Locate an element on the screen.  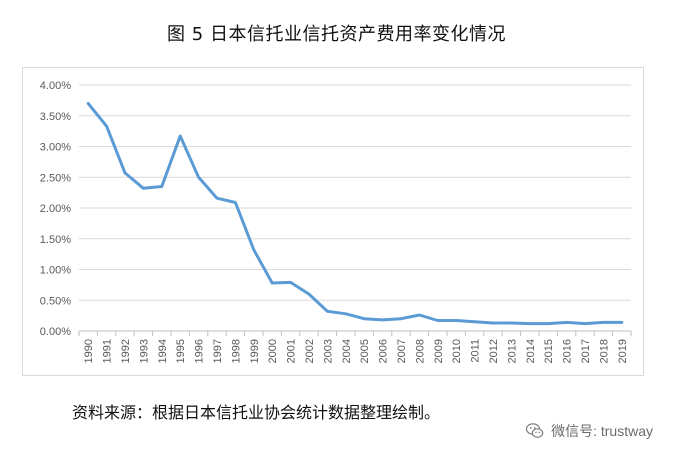
x-tick-label: 1997 is located at coordinates (218, 351).